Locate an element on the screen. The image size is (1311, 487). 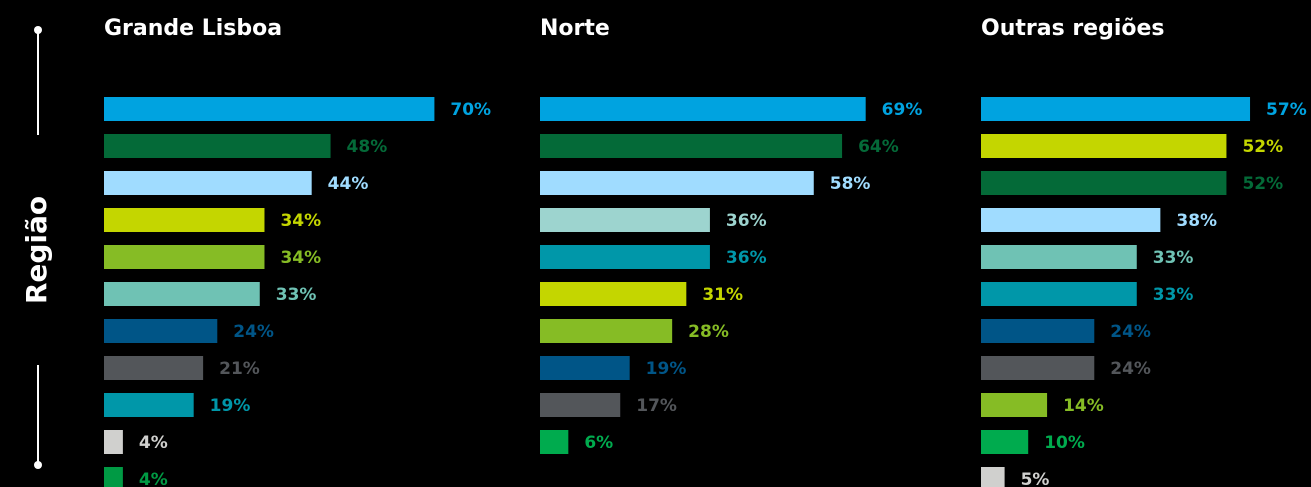
value-label: 10% is located at coordinates (1064, 443).